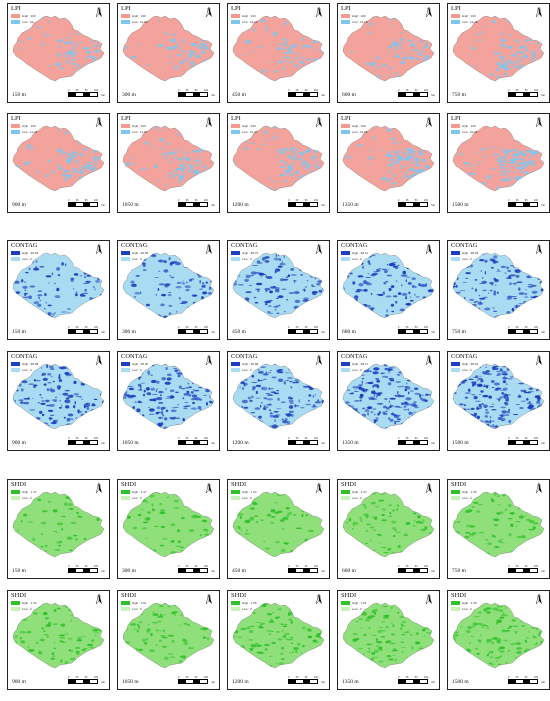 This screenshot has width=550, height=701. I want to click on legend: High : 1.51 Low : 0, so click(354, 606).